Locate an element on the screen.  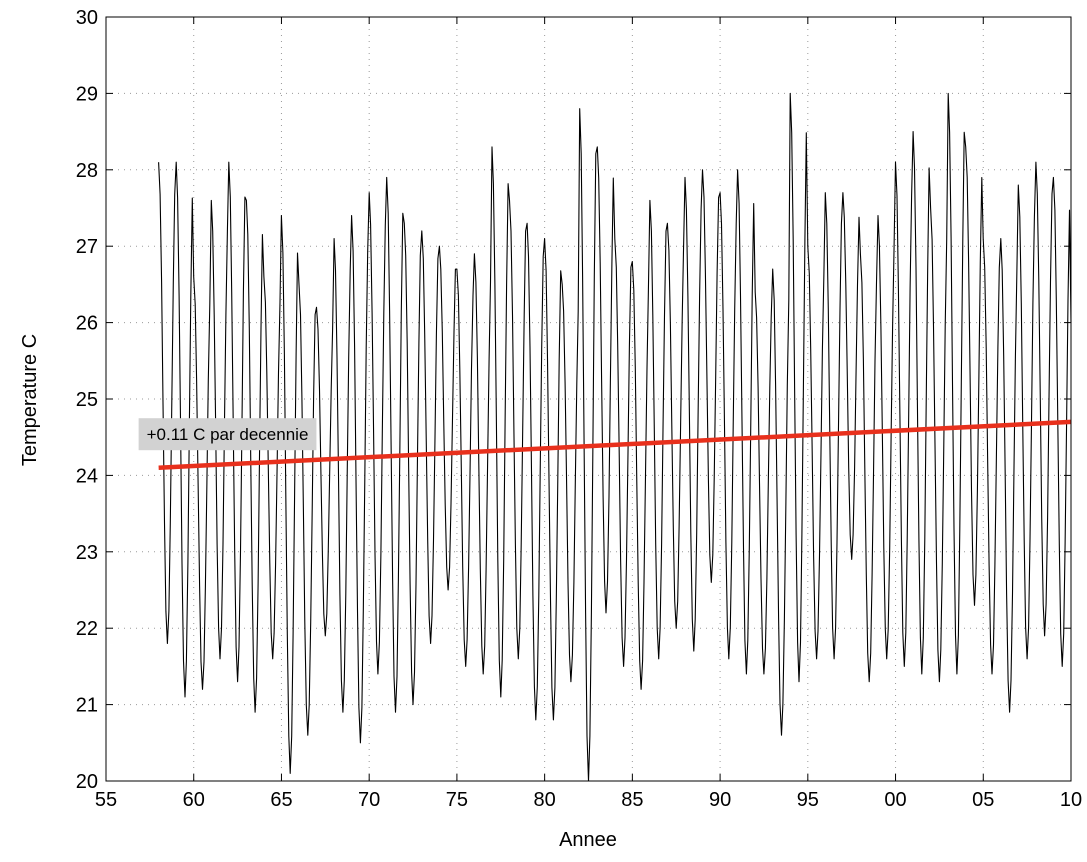
y-axis-label: Temperature C is located at coordinates (30, 400).